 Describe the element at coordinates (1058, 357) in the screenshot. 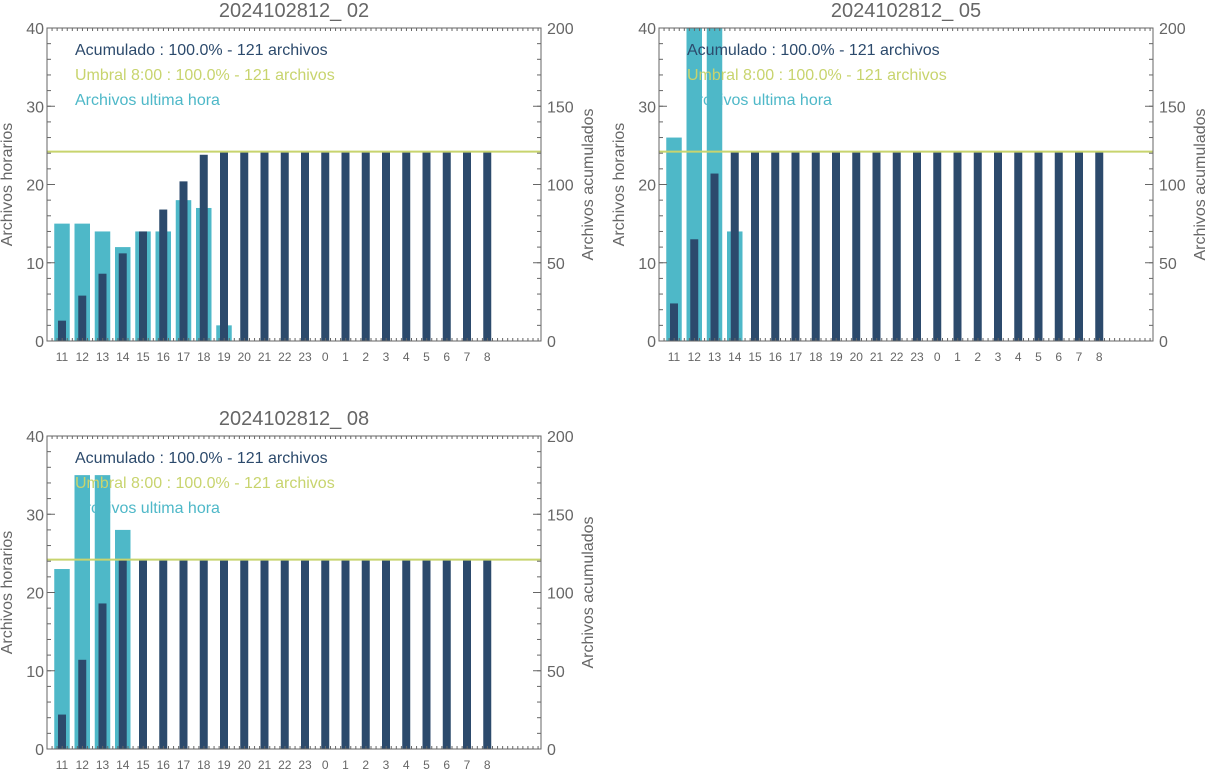

I see `x-tick-label: 6` at that location.